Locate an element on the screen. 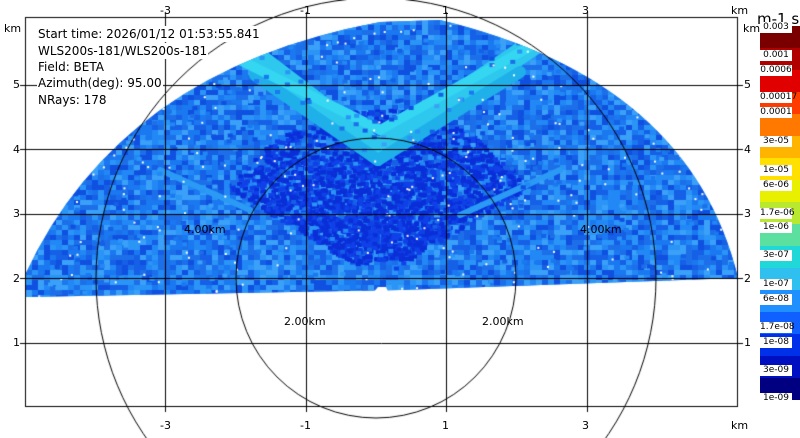 The width and height of the screenshot is (800, 438). colorbar-label: 1e-05 is located at coordinates (776, 170).